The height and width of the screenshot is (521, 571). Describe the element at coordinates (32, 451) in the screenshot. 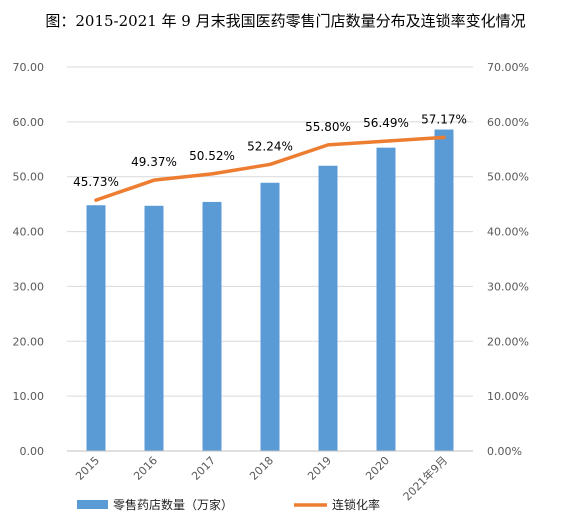

I see `y-left-tick-label: 0.00` at that location.